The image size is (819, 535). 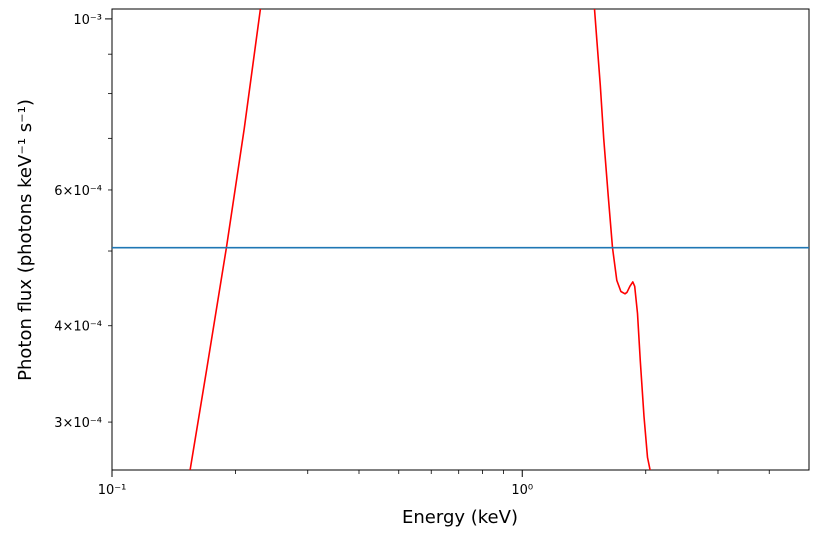 I want to click on x-axis-title: Energy (keV), so click(x=460, y=517).